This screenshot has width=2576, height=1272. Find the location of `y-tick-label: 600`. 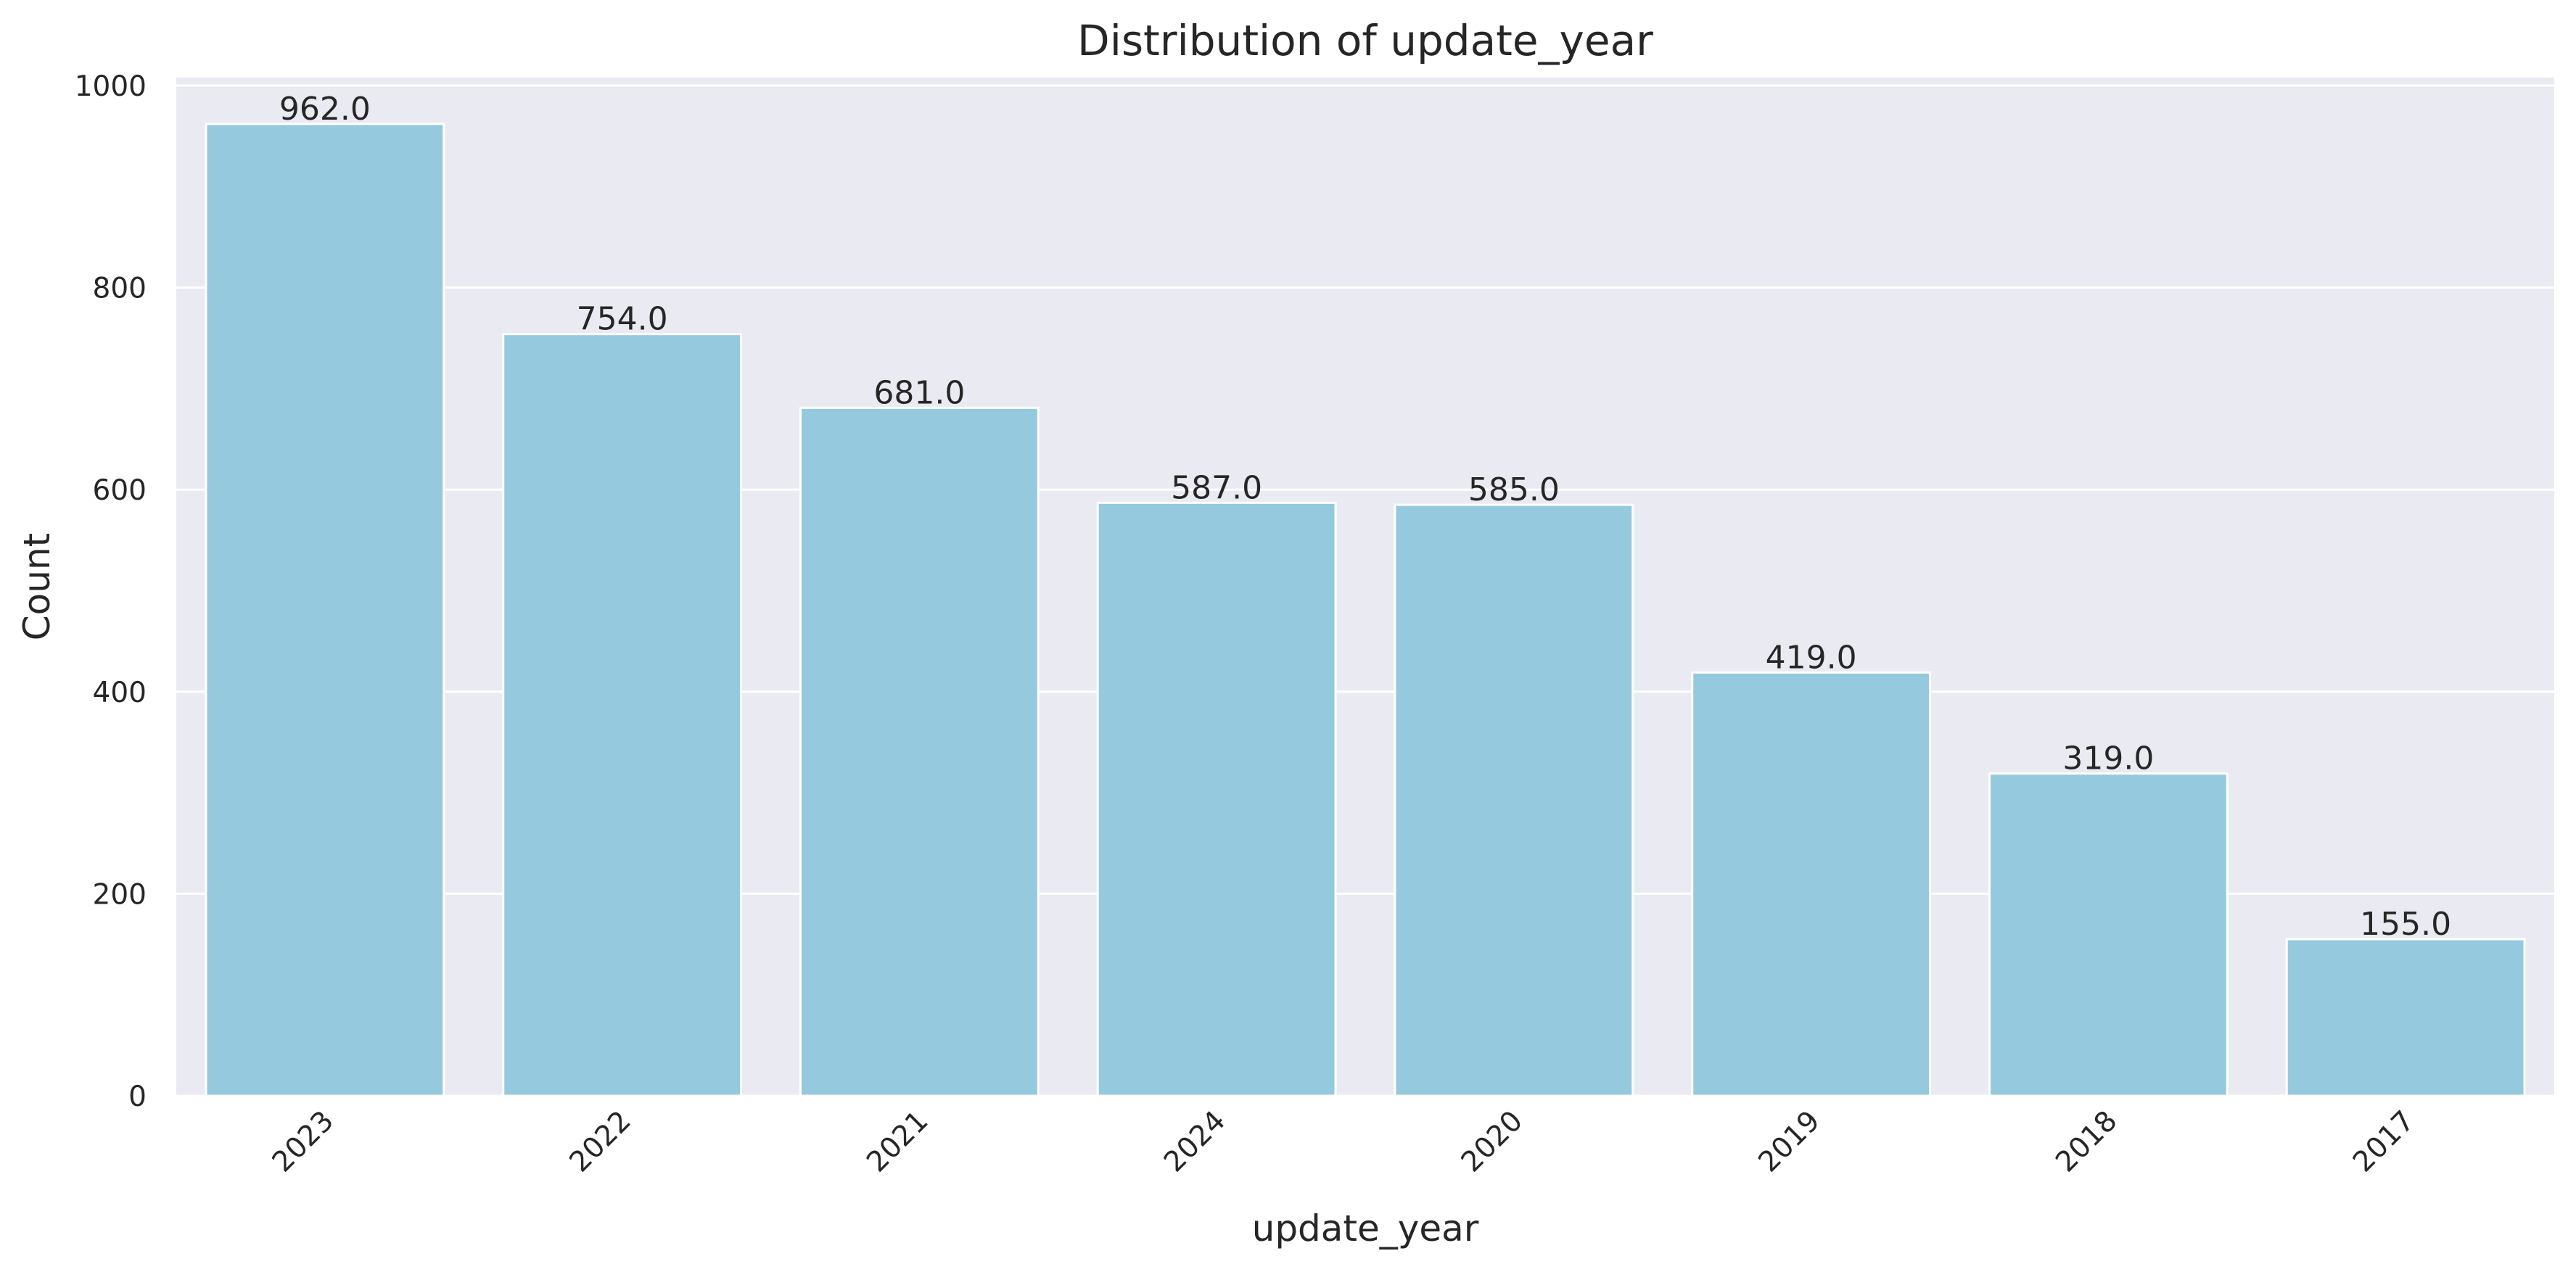

y-tick-label: 600 is located at coordinates (120, 490).